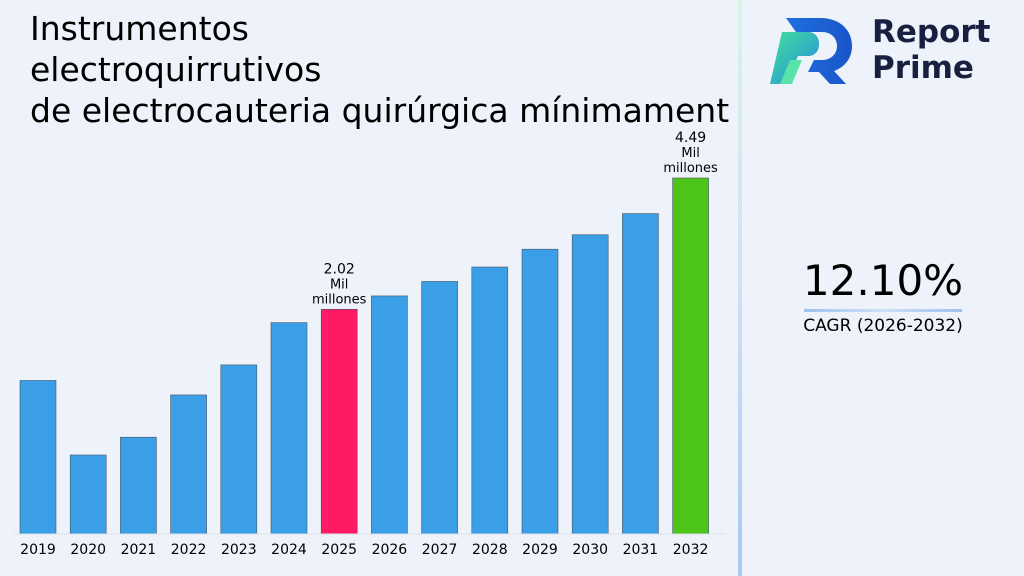 This screenshot has width=1024, height=576. Describe the element at coordinates (139, 550) in the screenshot. I see `x-tick-2021: 2021` at that location.